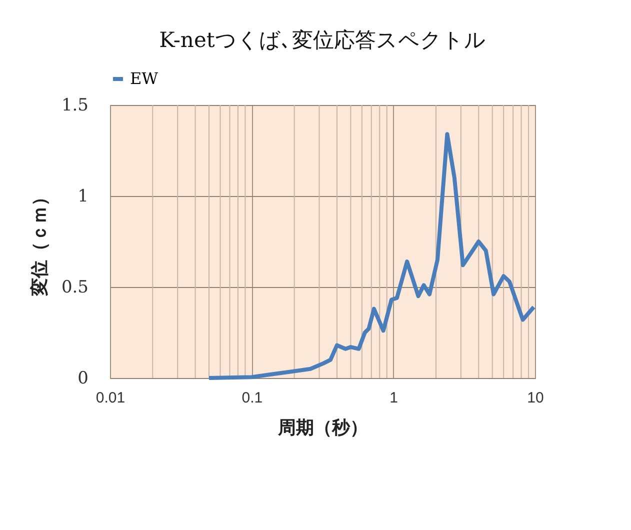 The width and height of the screenshot is (631, 530). Describe the element at coordinates (394, 398) in the screenshot. I see `x-tick-label: 1` at that location.